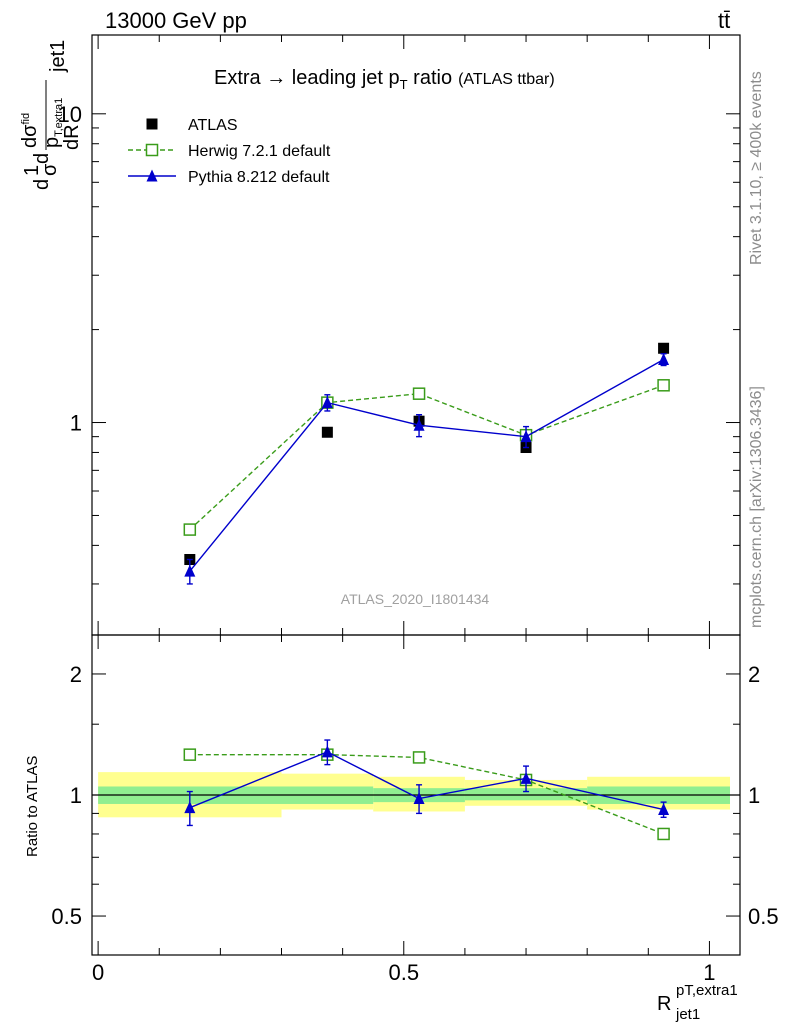 Image resolution: width=786 pixels, height=1024 pixels. I want to click on y-title-frac: 1, so click(32, 170).